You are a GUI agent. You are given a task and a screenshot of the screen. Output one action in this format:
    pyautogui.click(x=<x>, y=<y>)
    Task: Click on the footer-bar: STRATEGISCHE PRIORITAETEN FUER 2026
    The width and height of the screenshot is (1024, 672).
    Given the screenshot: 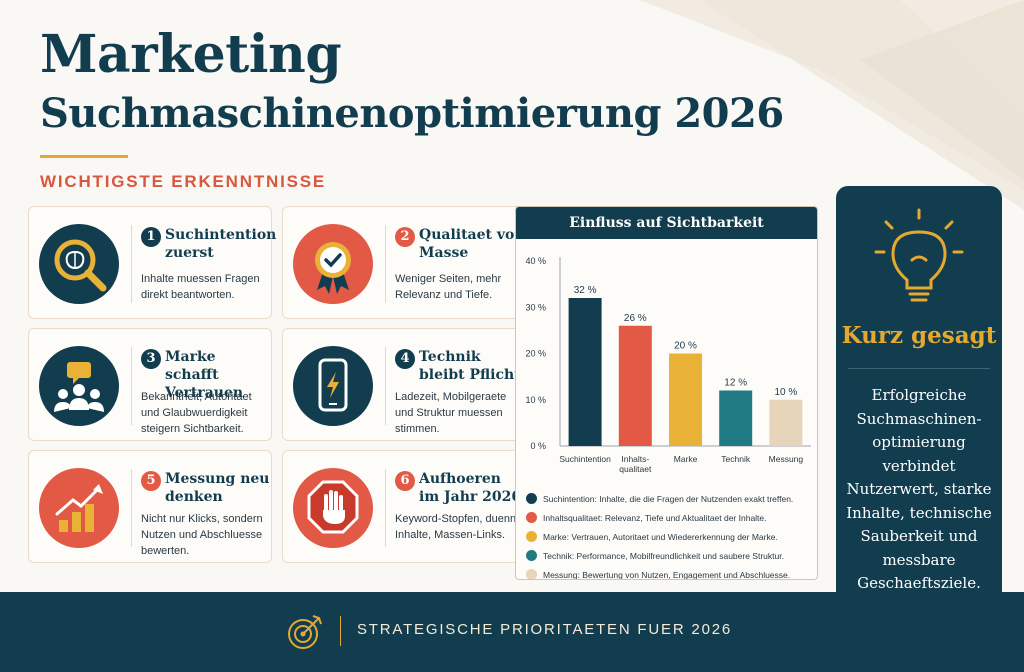 What is the action you would take?
    pyautogui.click(x=512, y=632)
    